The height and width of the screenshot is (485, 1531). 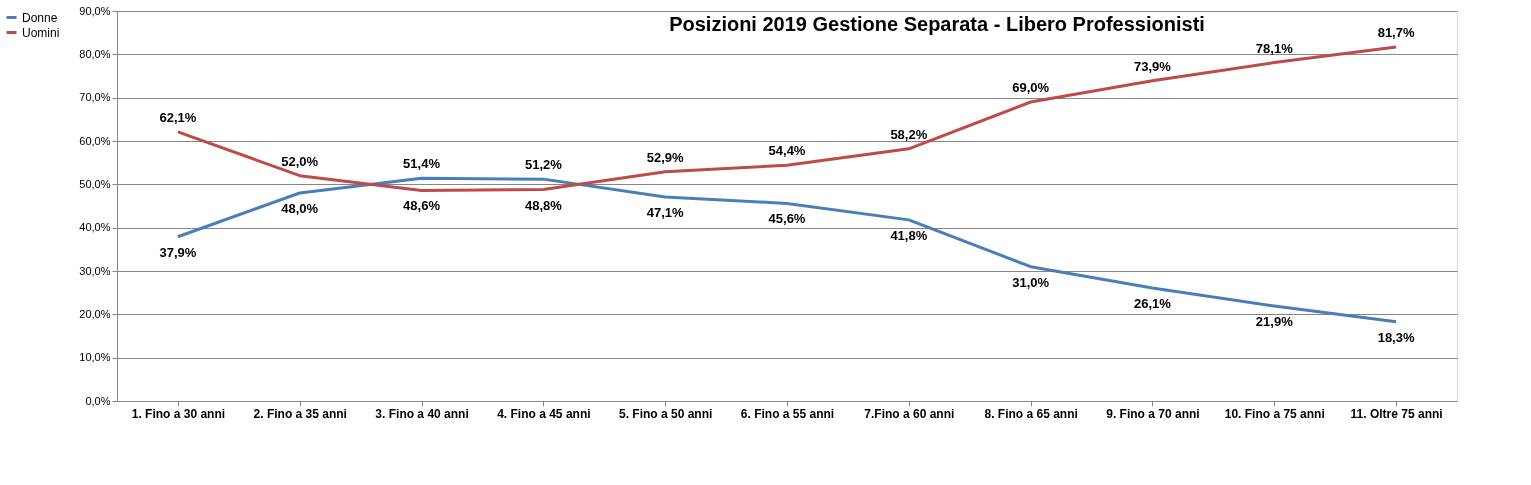 I want to click on data-label: 78,1%, so click(x=1274, y=48).